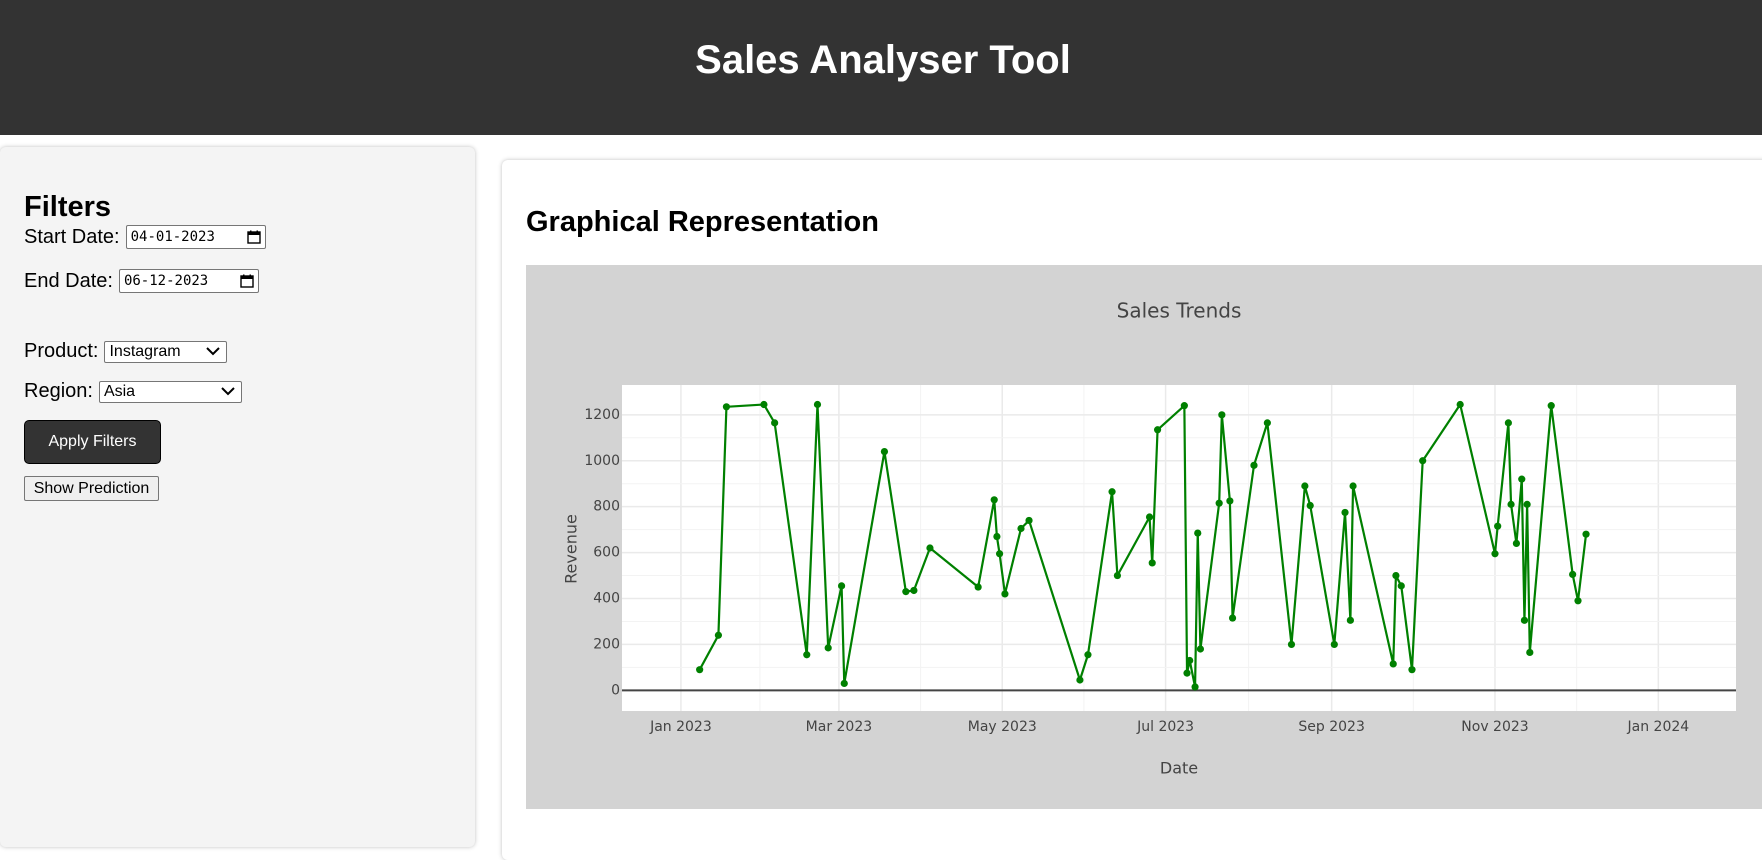  I want to click on x-tick-label: May 2023, so click(1002, 727).